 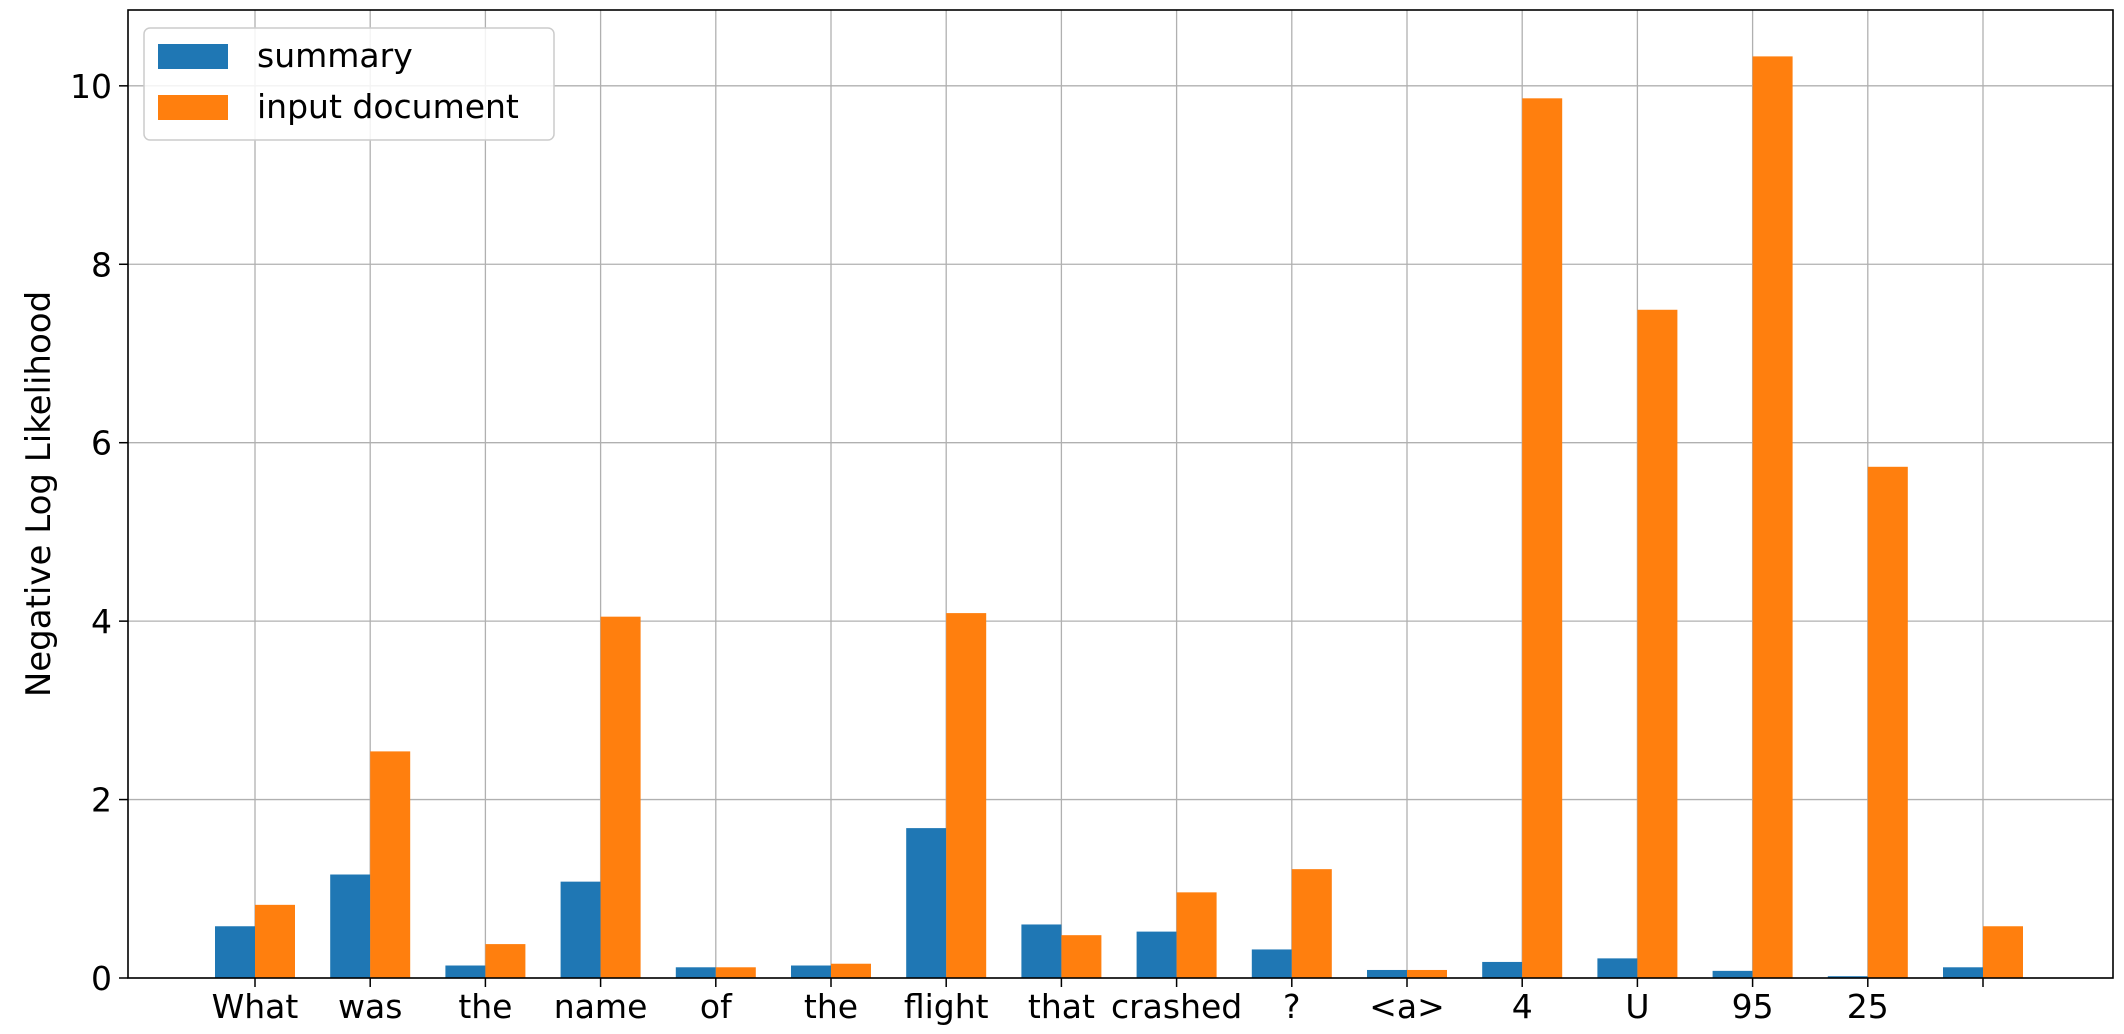 What do you see at coordinates (716, 1006) in the screenshot?
I see `x-tick-label: of` at bounding box center [716, 1006].